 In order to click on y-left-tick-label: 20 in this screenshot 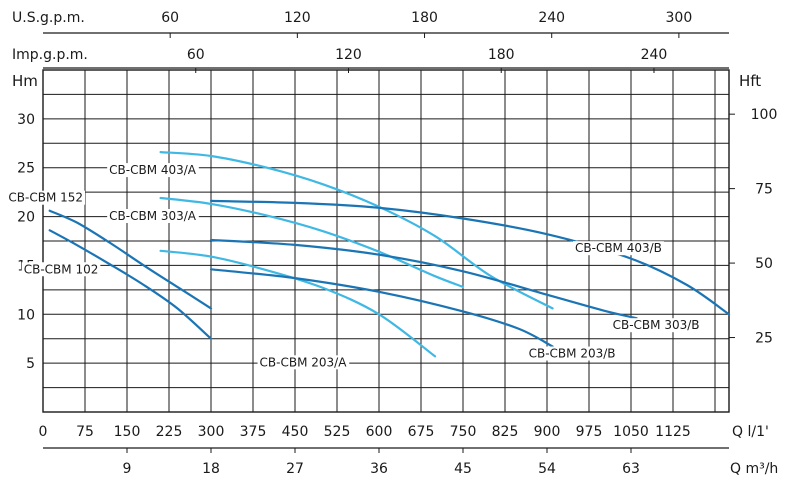, I will do `click(26, 218)`.